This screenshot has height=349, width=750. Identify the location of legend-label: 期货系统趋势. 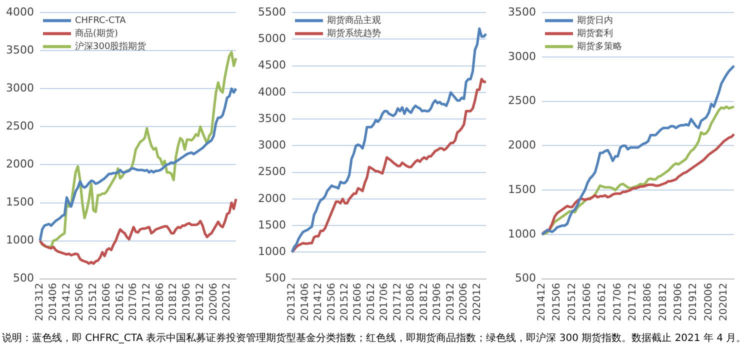
(353, 33).